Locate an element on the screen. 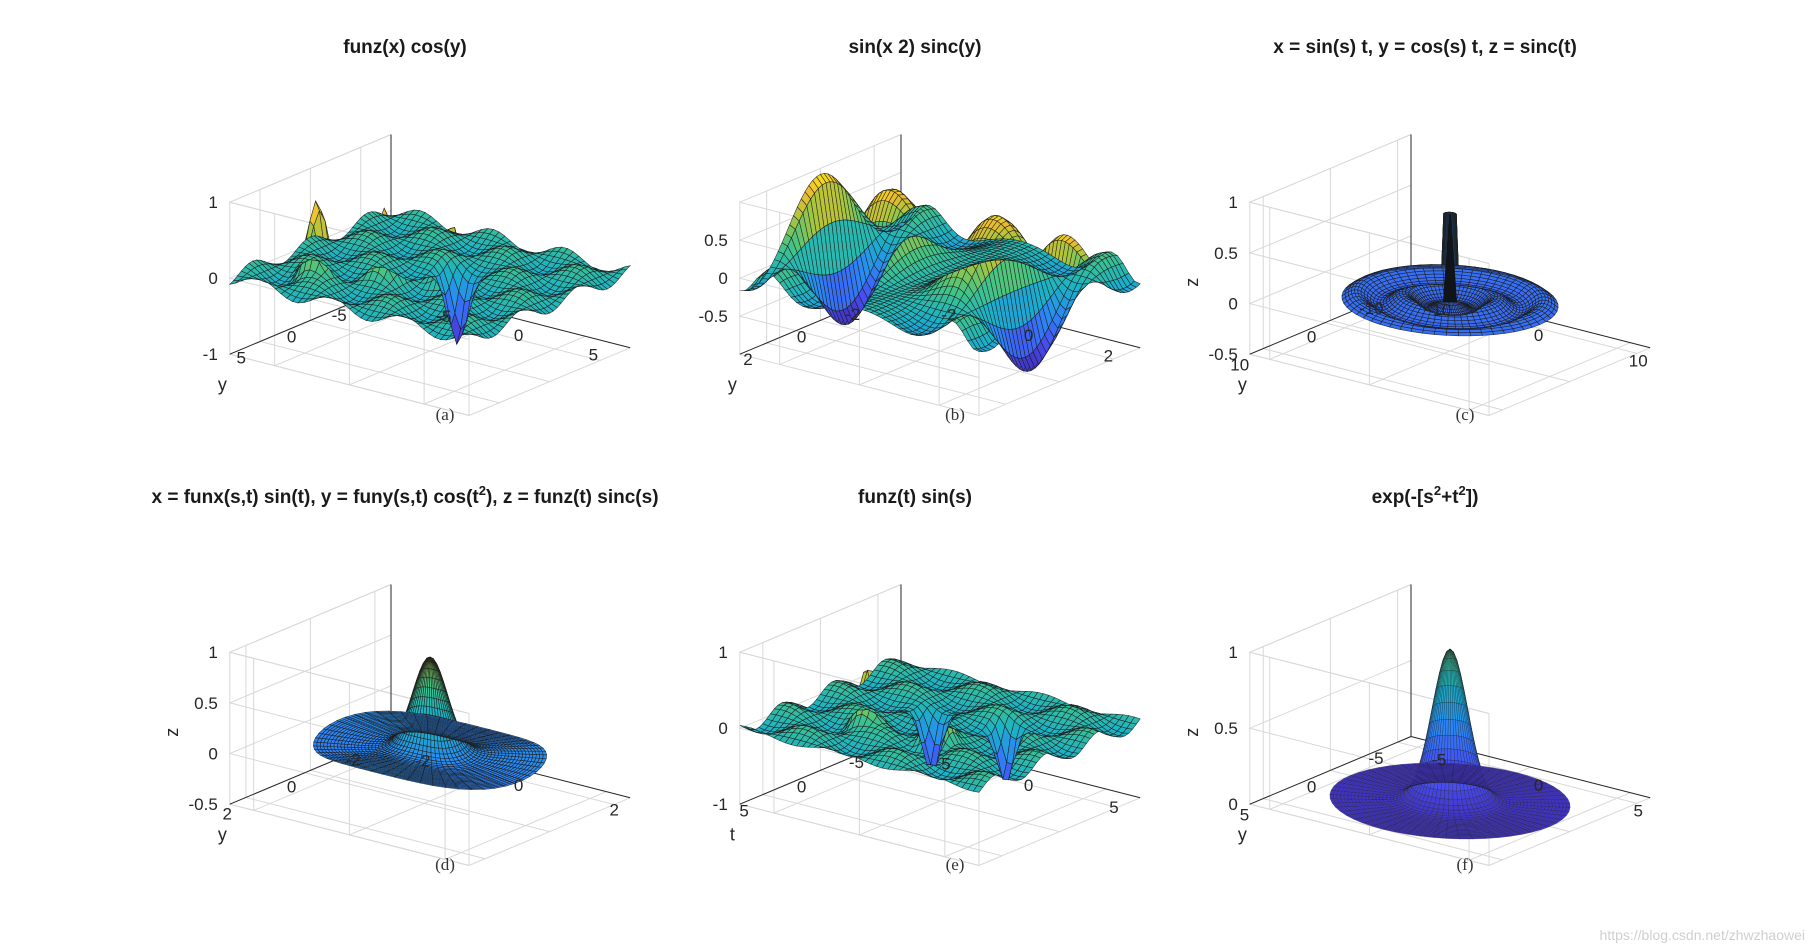 The height and width of the screenshot is (947, 1815). chart-title: funz(x) cos(y) is located at coordinates (405, 47).